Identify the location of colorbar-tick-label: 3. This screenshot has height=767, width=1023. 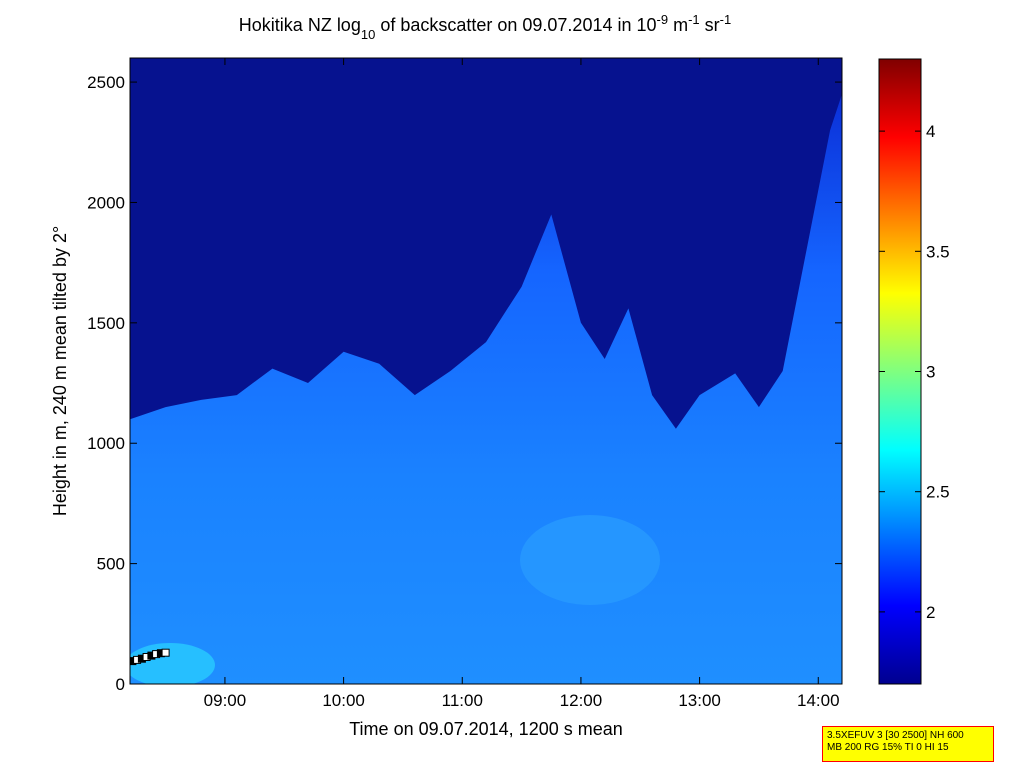
(930, 372).